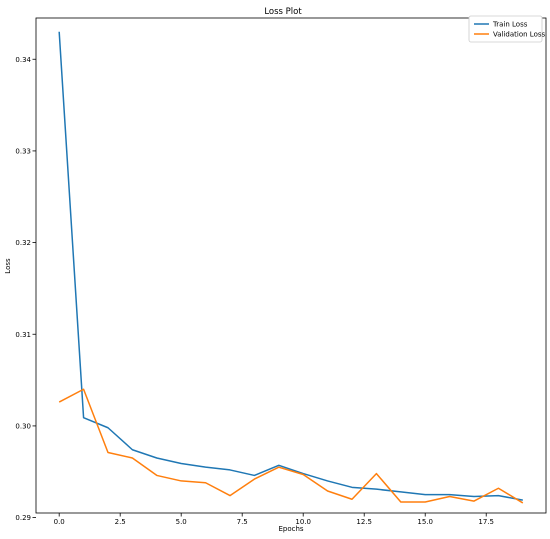  What do you see at coordinates (486, 522) in the screenshot?
I see `x-tick-label: 17.5` at bounding box center [486, 522].